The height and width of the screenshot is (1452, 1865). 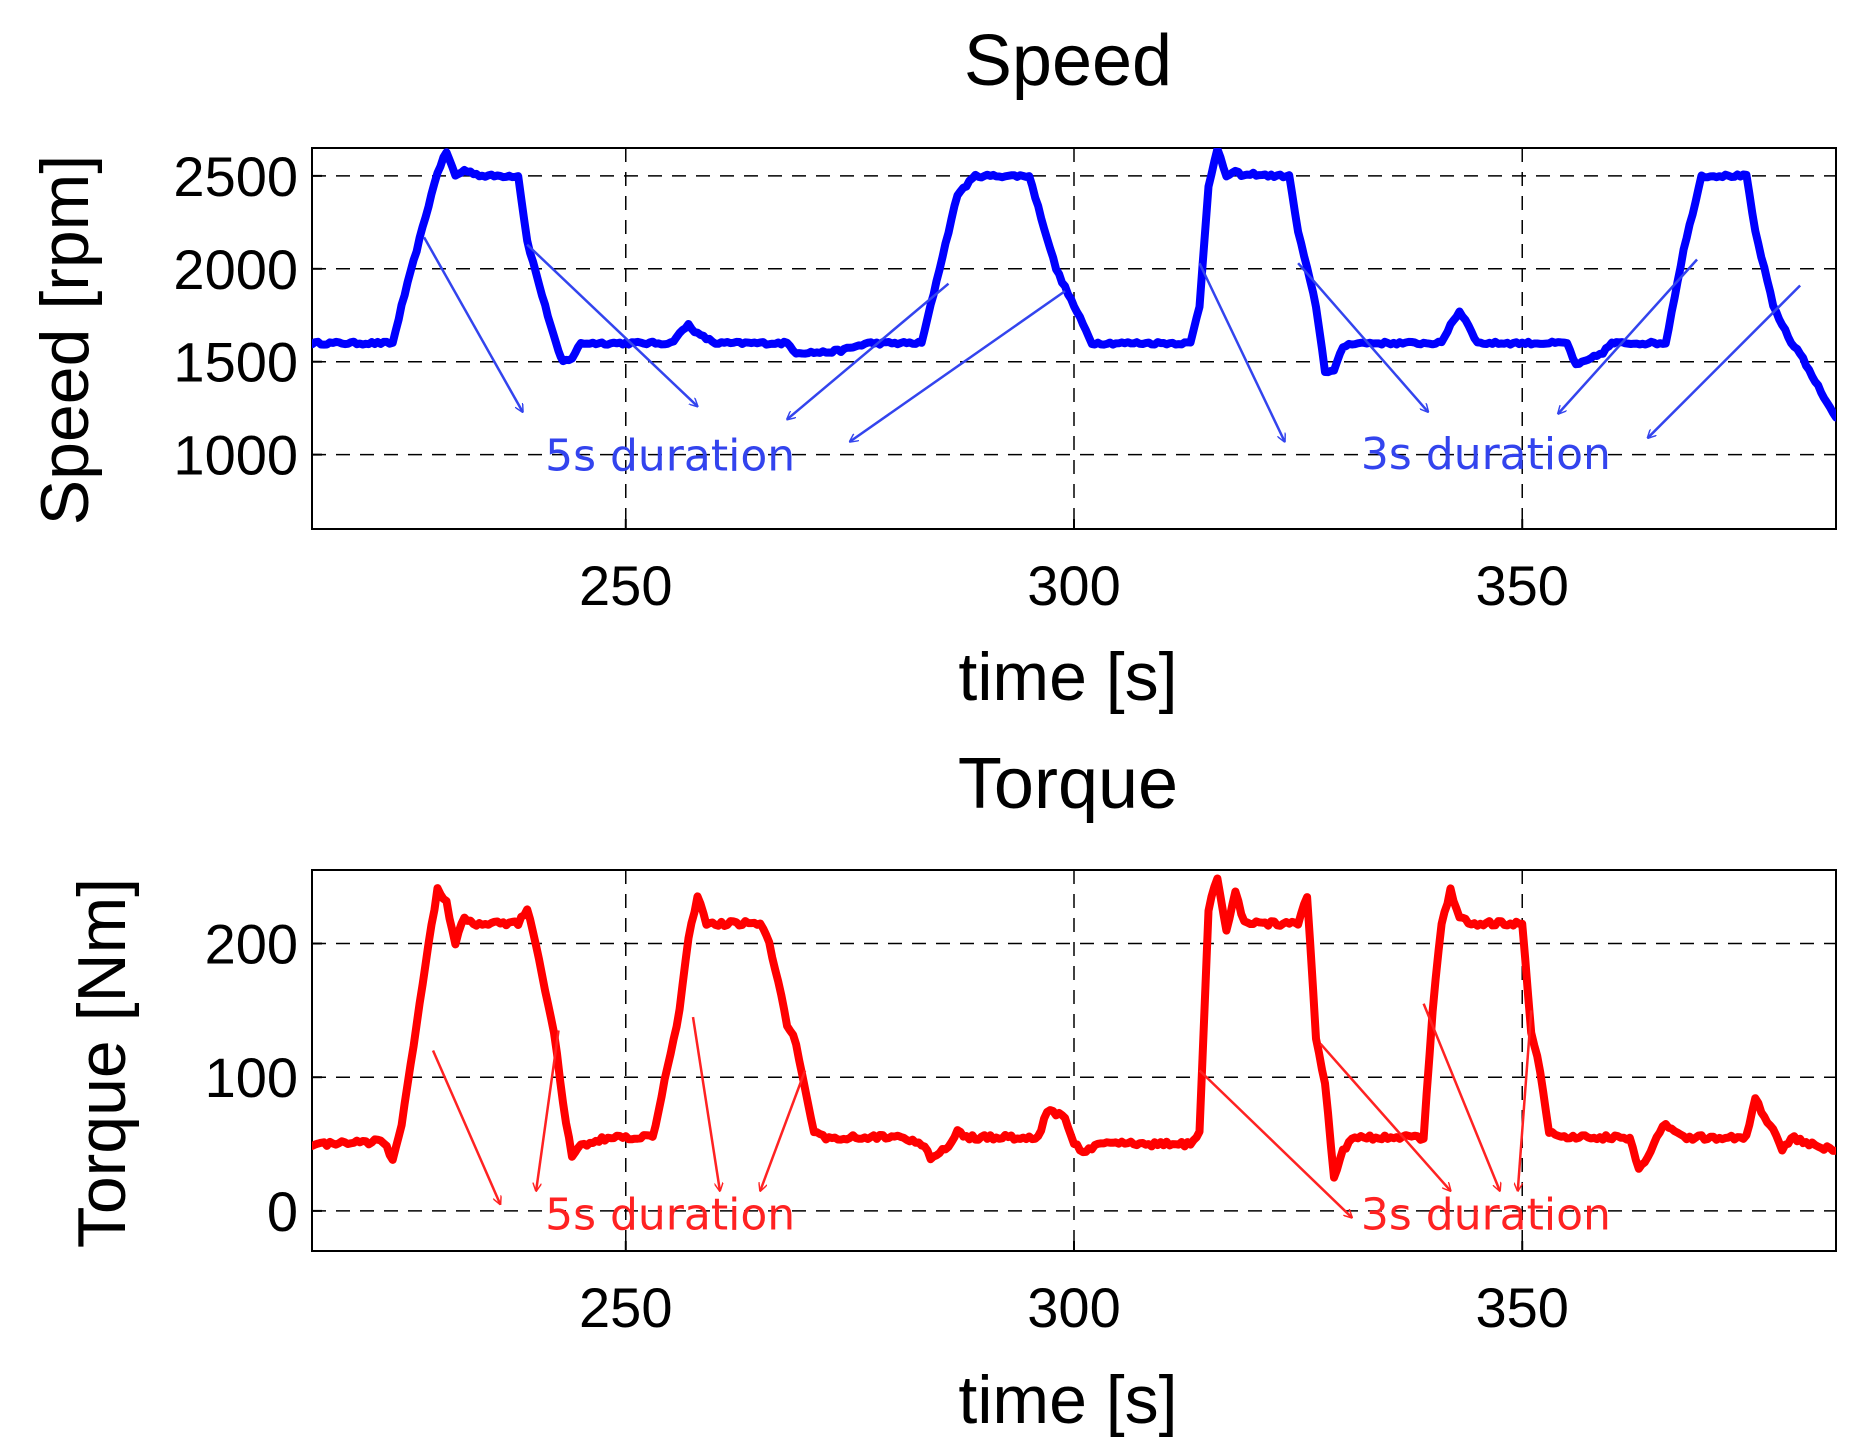 What do you see at coordinates (625, 585) in the screenshot?
I see `speed-x-tick-label: 250` at bounding box center [625, 585].